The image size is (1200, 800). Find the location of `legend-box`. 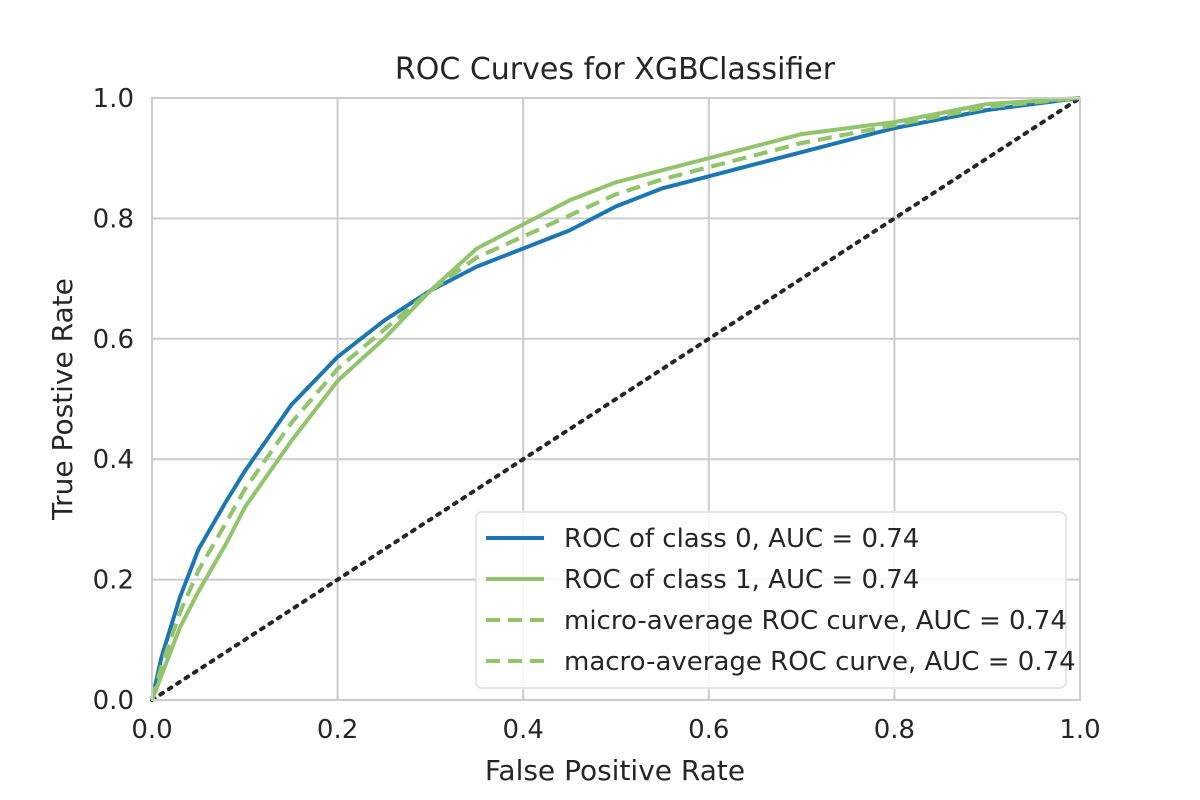

legend-box is located at coordinates (771, 600).